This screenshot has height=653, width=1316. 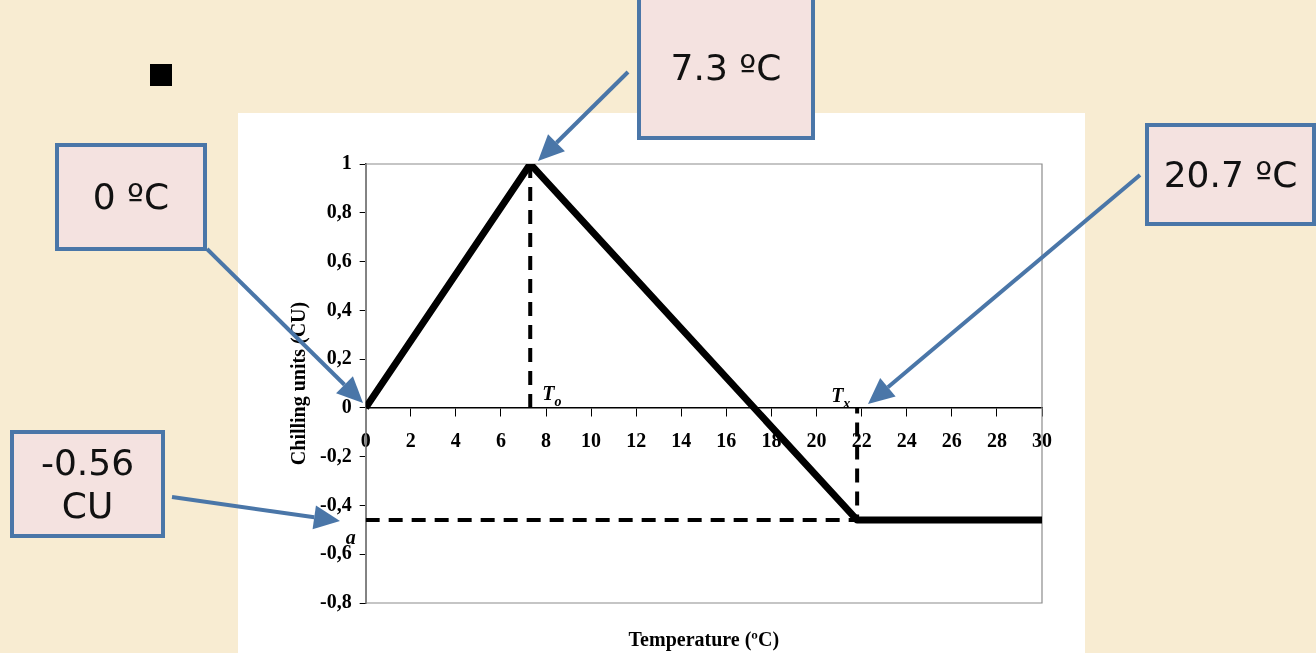 I want to click on text: -0.56 CU, so click(x=87, y=484).